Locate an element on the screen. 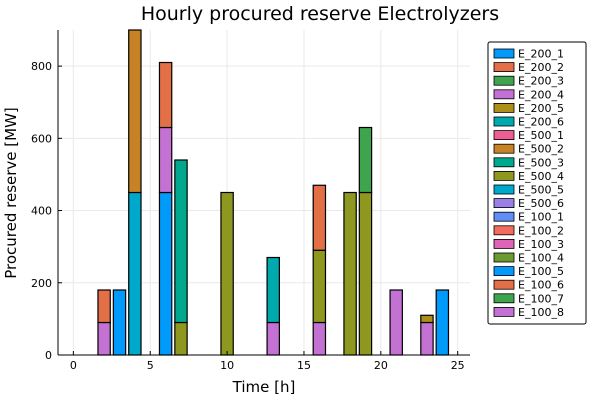 The height and width of the screenshot is (400, 600). y-tick-label: 0 is located at coordinates (48, 355).